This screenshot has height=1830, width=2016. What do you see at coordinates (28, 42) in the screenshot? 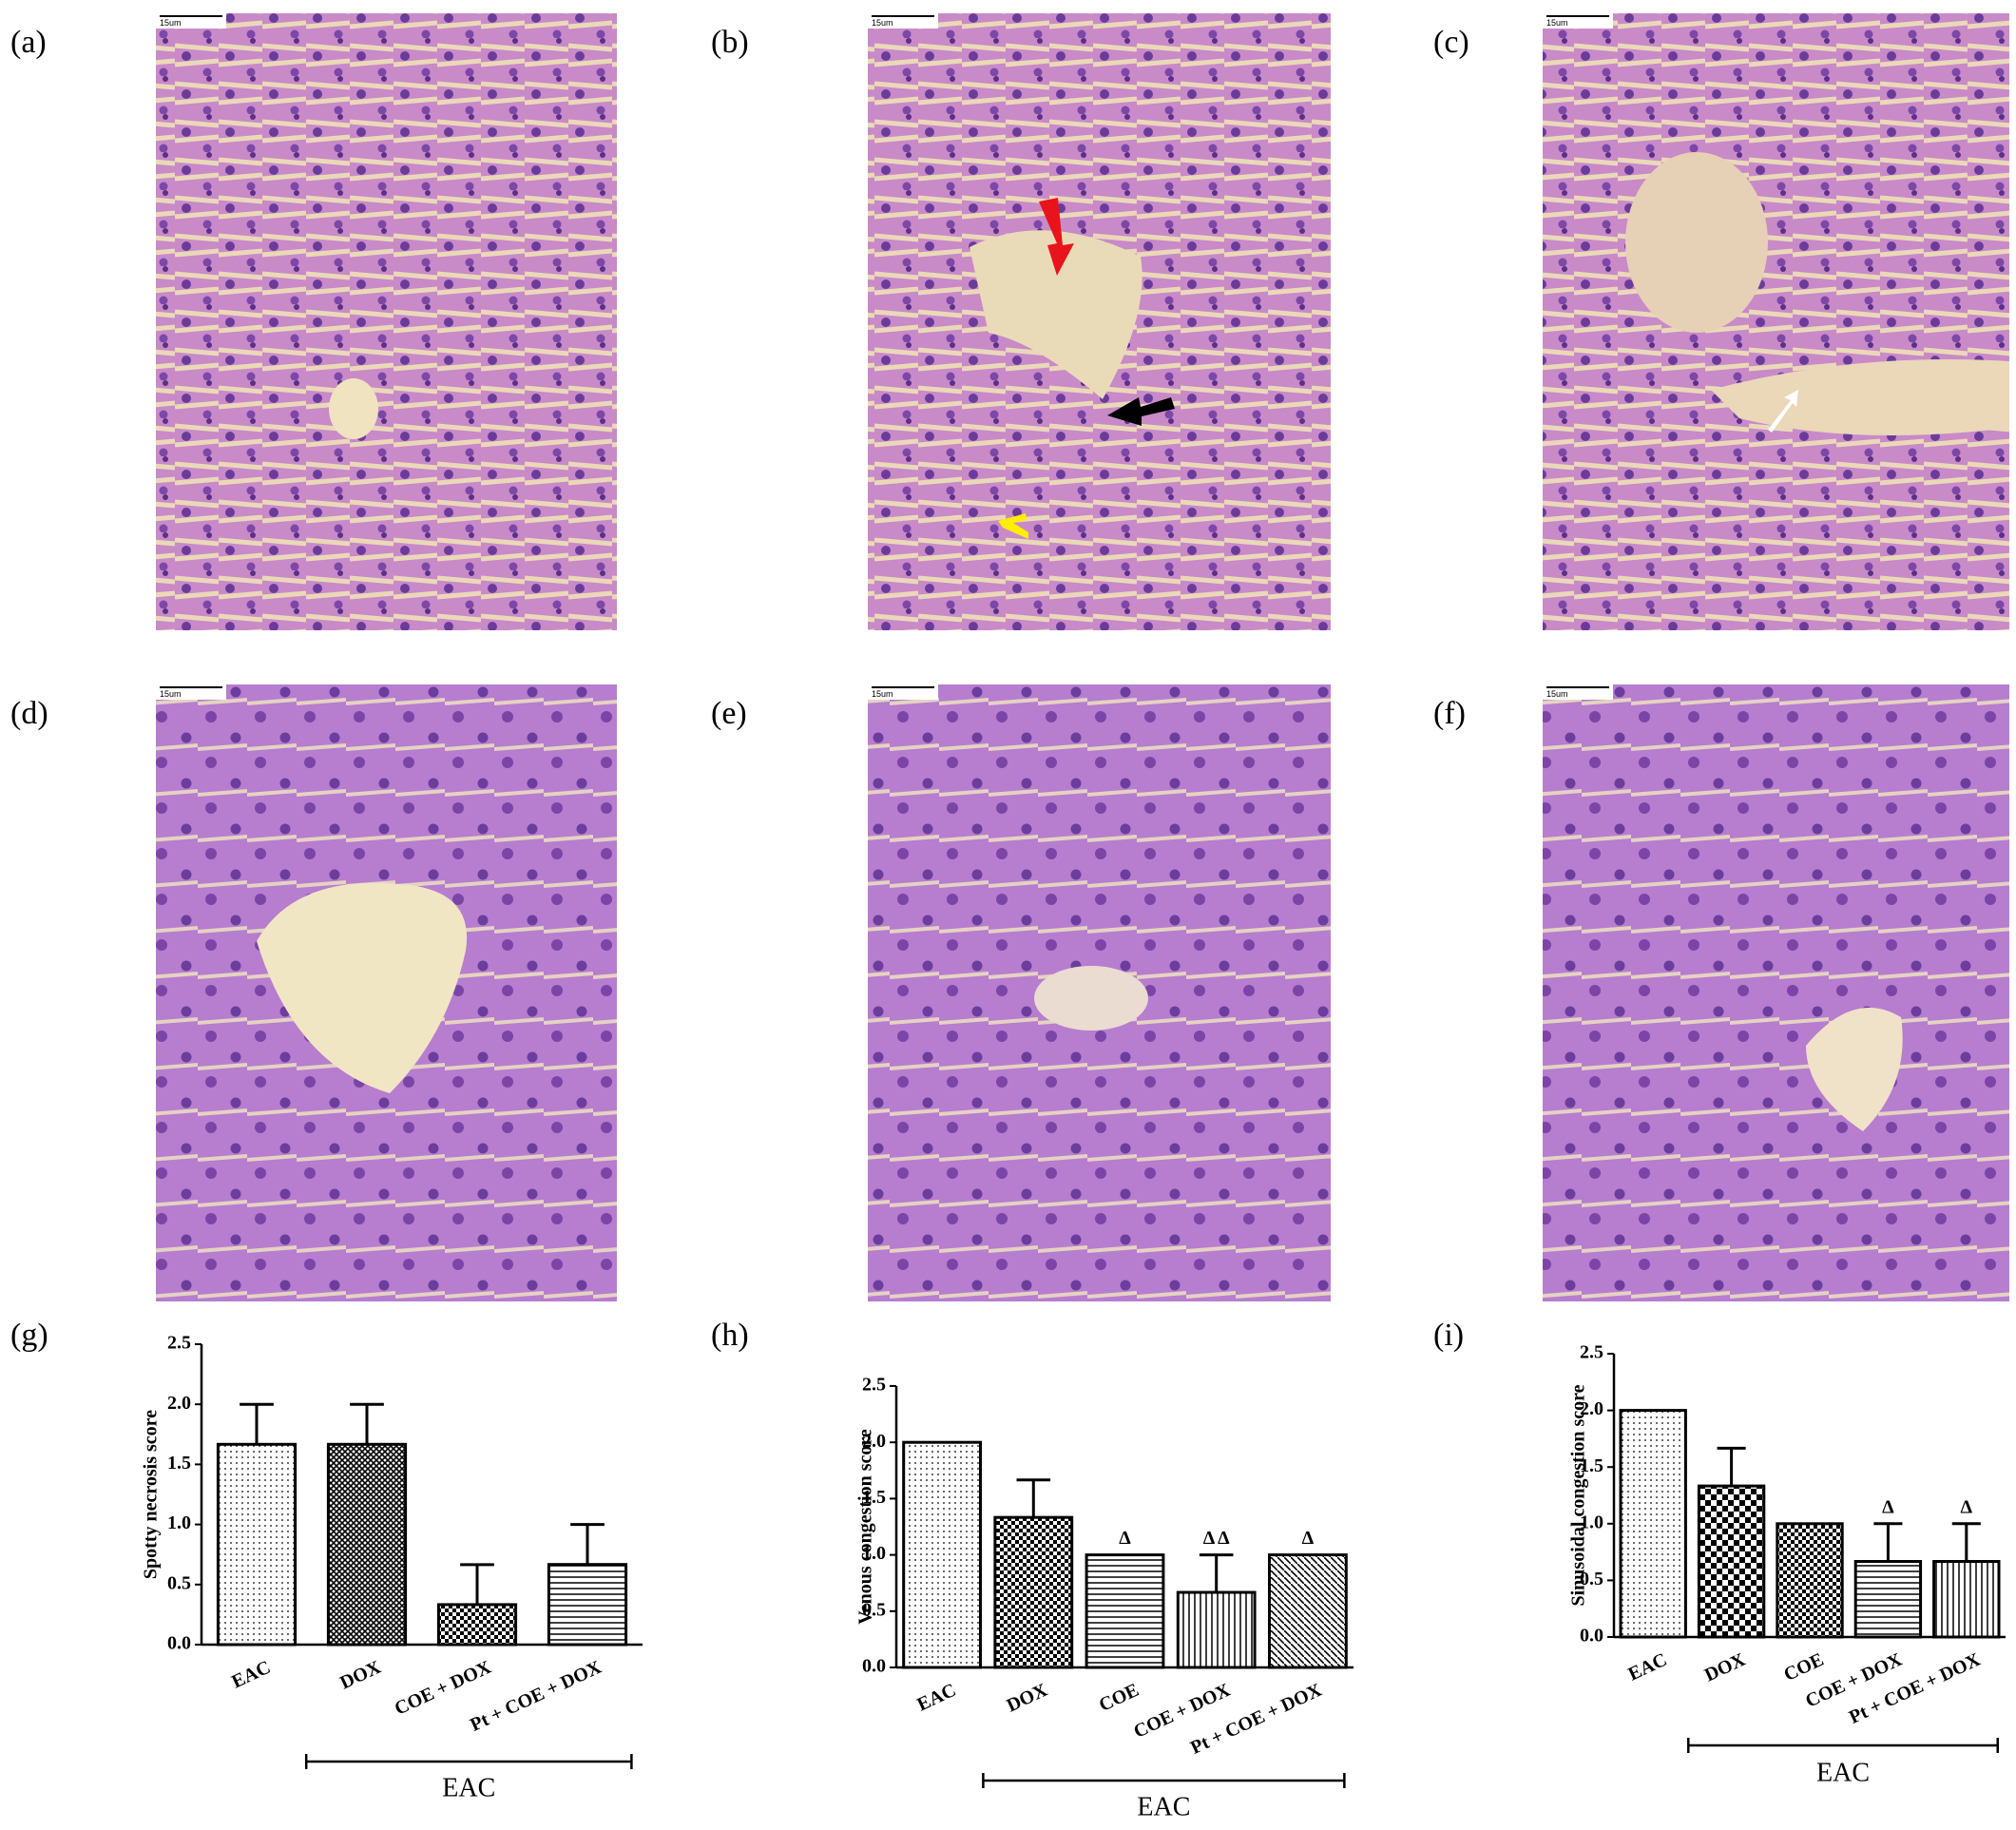
I see `panel-label: (a)` at bounding box center [28, 42].